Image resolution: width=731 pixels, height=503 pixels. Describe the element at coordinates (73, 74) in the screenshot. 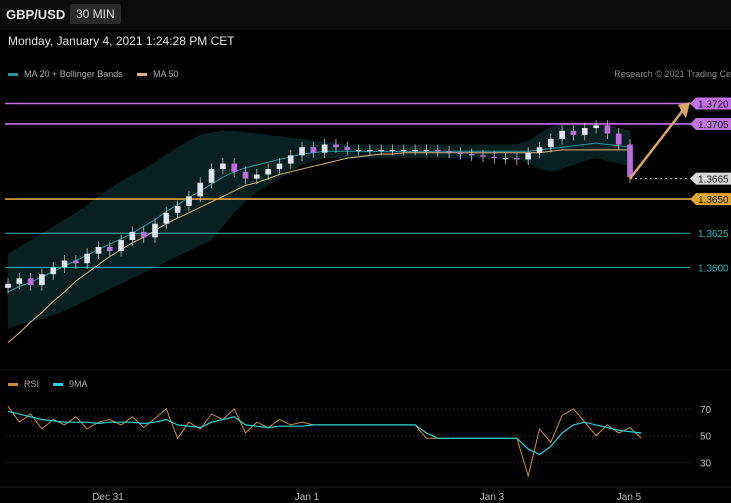

I see `legend-label: MA 20 + Bollinger Bands` at that location.